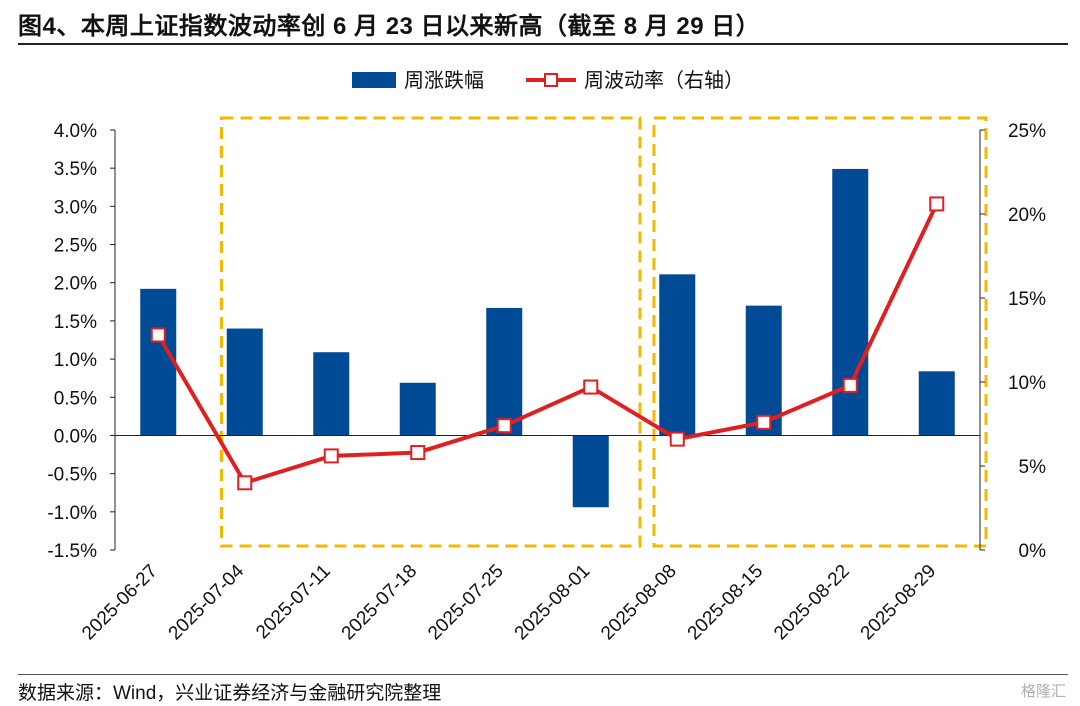 Image resolution: width=1080 pixels, height=706 pixels. I want to click on left-tick-label: 1.5%, so click(75, 322).